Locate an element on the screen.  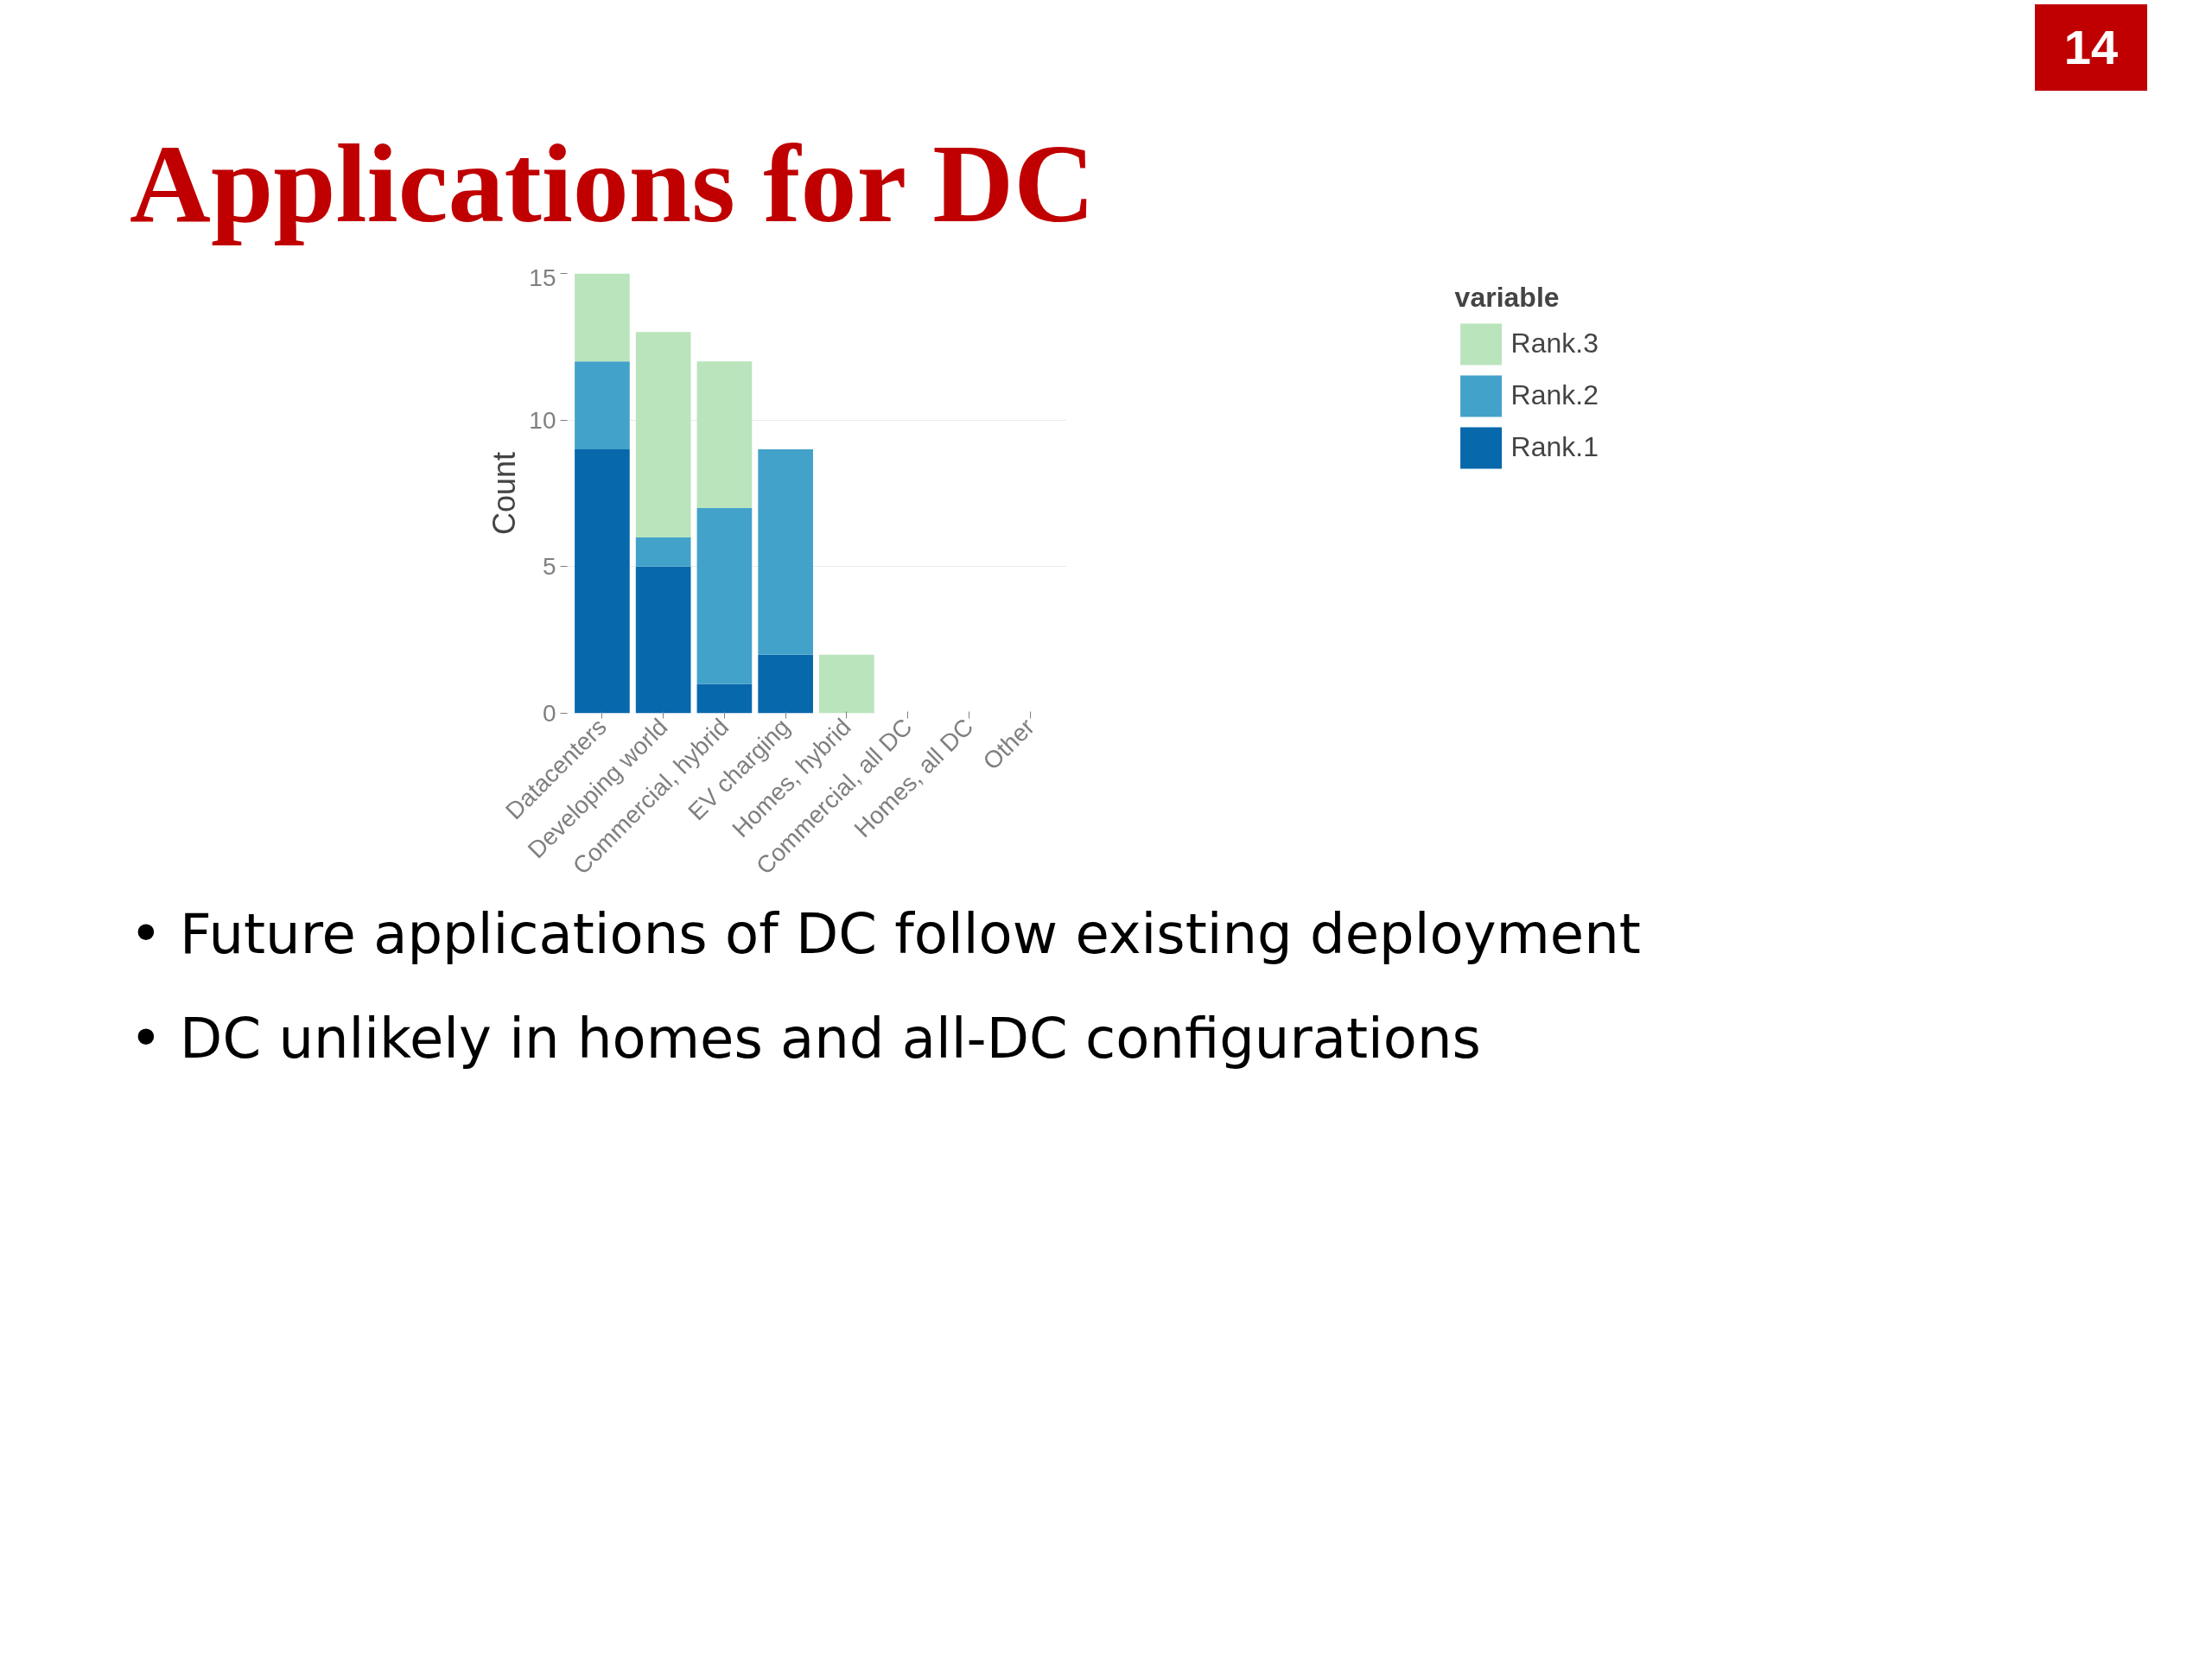
y-tick-label: 0 is located at coordinates (549, 713).